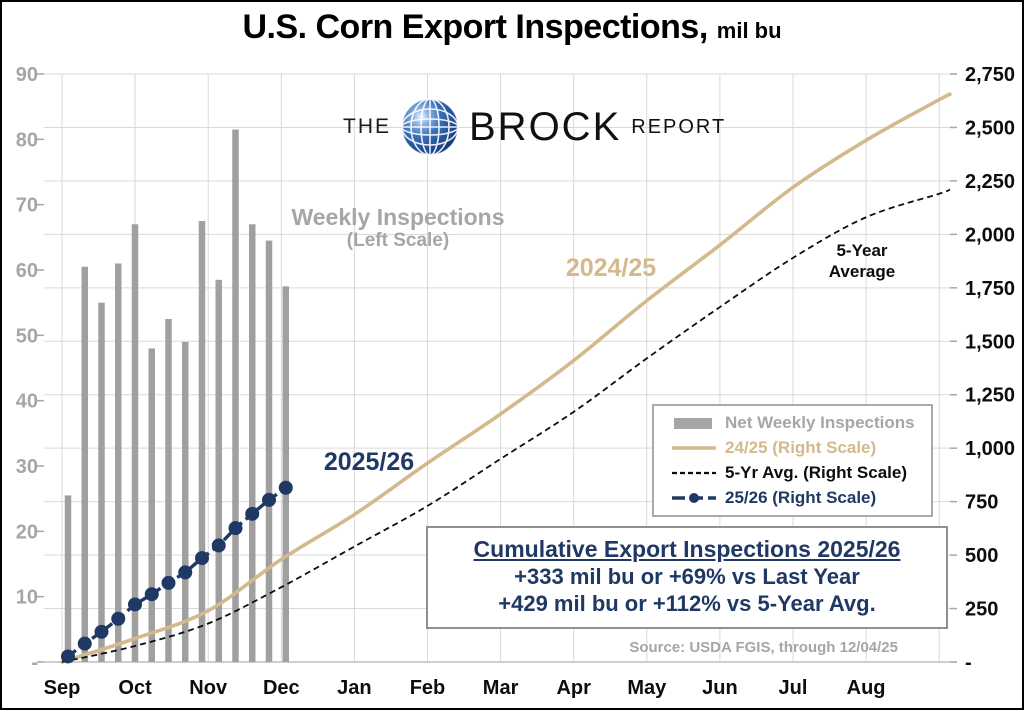 This screenshot has height=710, width=1024. What do you see at coordinates (696, 473) in the screenshot?
I see `legend-swatch-dashed-icon` at bounding box center [696, 473].